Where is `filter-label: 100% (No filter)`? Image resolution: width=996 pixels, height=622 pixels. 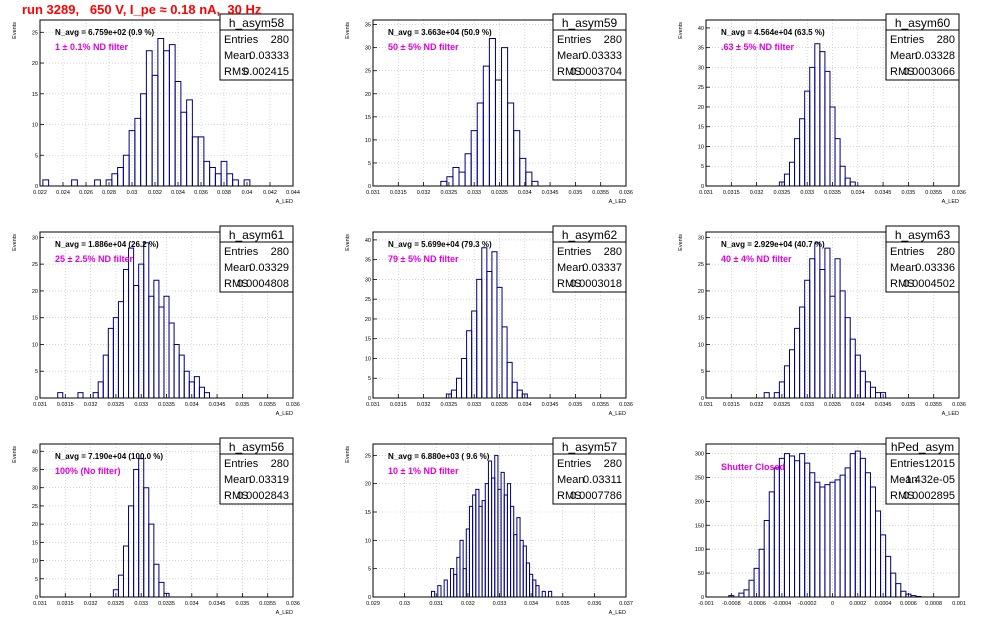
filter-label: 100% (No filter) is located at coordinates (88, 471).